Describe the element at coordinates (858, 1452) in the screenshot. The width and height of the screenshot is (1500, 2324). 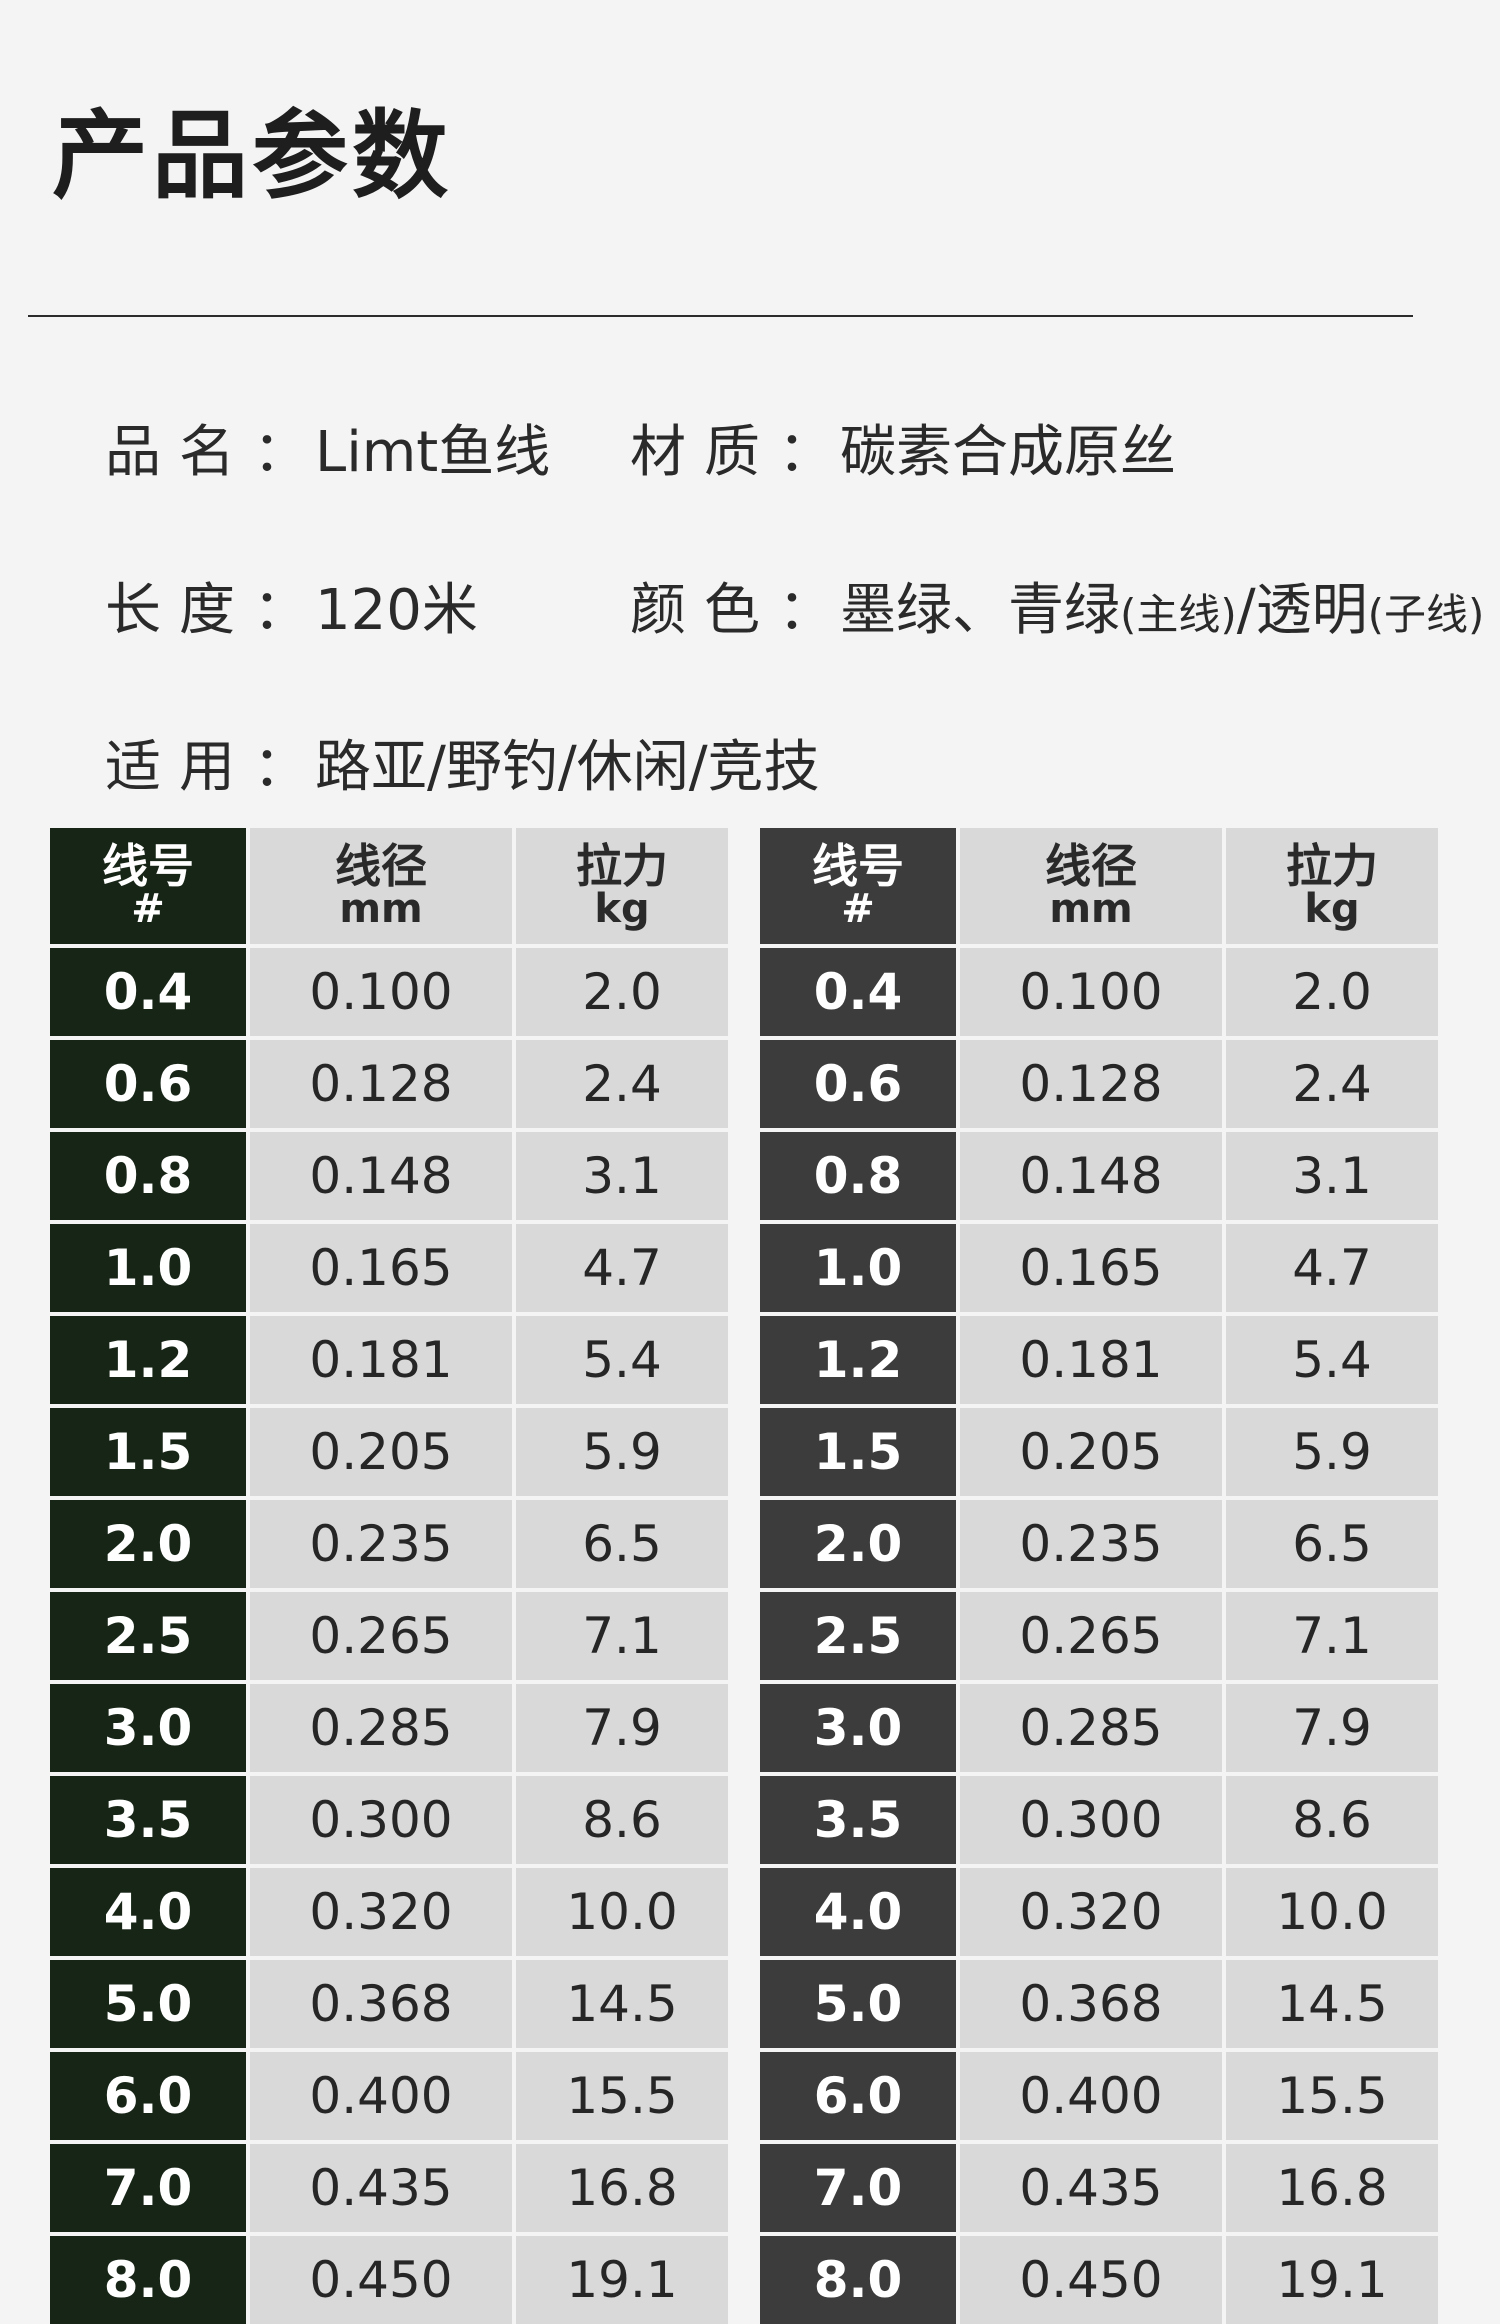
I see `line-number-cell: 1.5` at that location.